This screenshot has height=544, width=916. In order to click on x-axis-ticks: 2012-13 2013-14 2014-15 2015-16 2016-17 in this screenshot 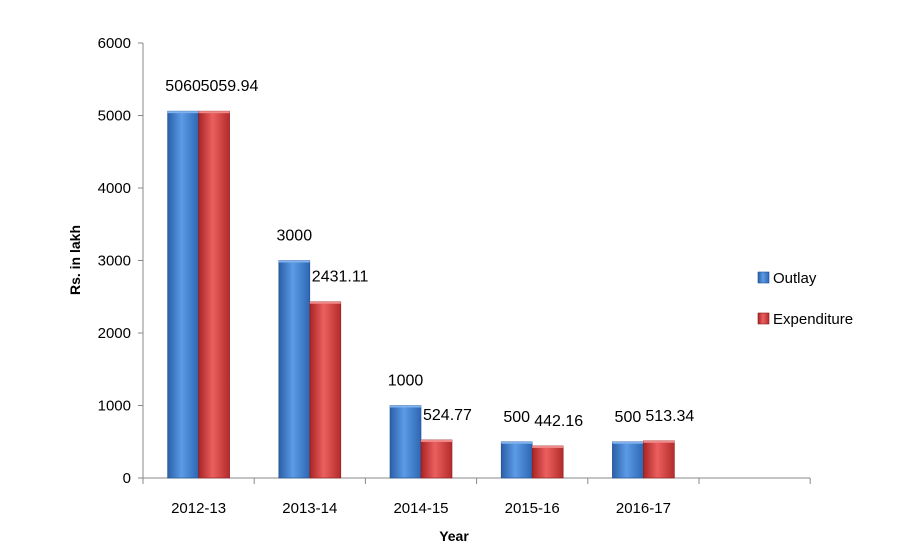, I will do `click(476, 497)`.